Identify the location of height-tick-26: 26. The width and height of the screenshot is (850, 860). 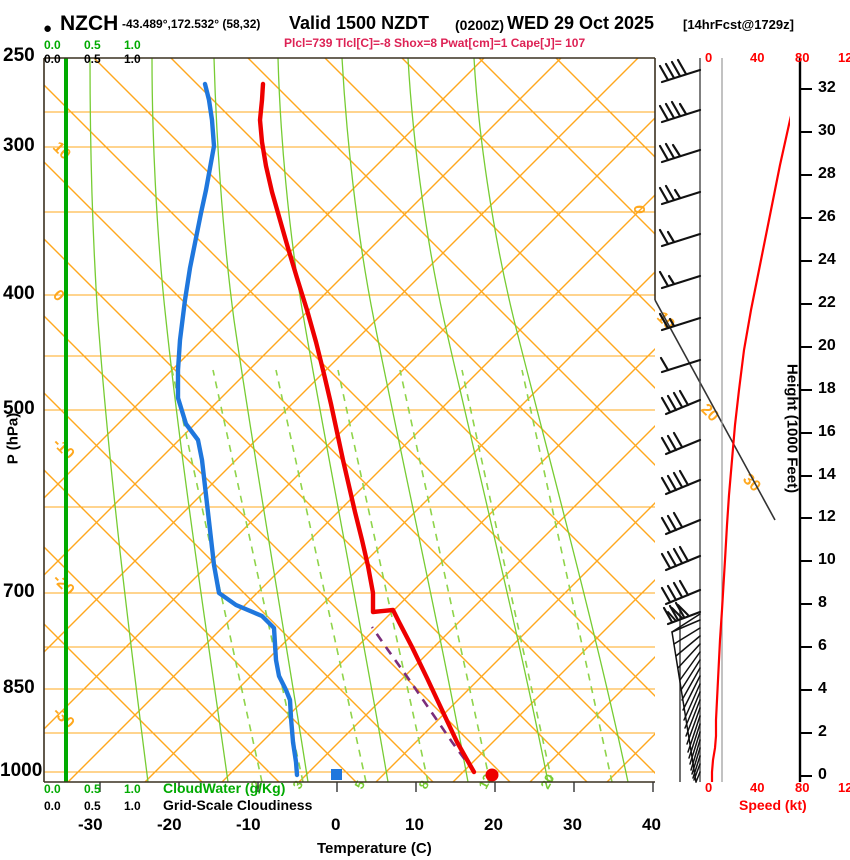
(827, 216).